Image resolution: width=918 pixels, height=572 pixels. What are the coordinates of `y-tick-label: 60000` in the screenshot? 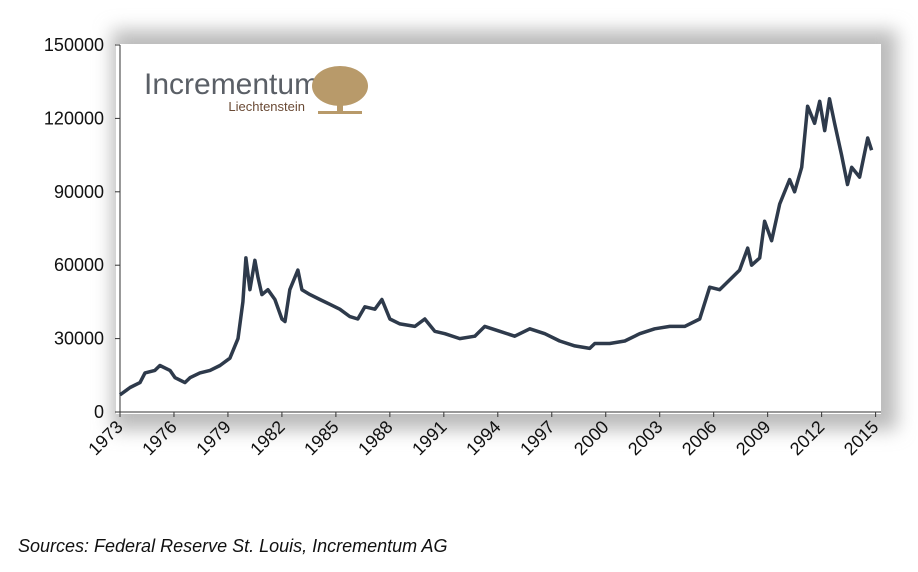 It's located at (79, 265).